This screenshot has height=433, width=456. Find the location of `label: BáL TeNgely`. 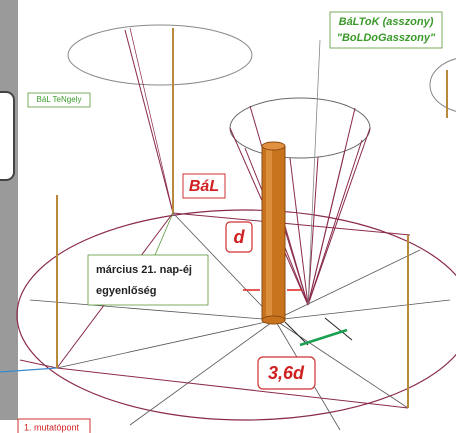

label: BáL TeNgely is located at coordinates (59, 99).